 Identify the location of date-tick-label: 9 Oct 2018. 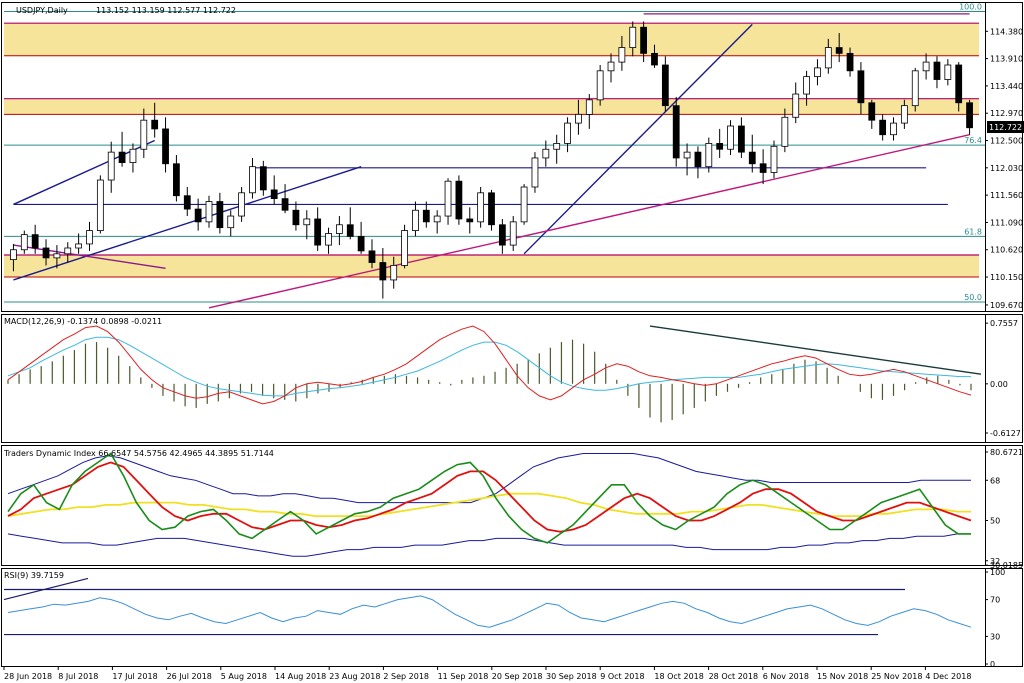
(622, 676).